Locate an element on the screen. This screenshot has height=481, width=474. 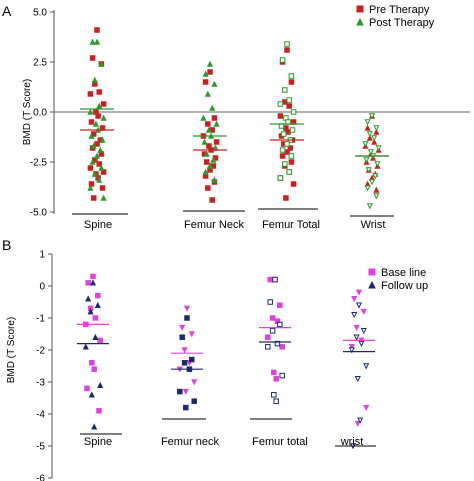
group-labels-a: Spine Femur Neck Femur Total Wrist is located at coordinates (233, 219).